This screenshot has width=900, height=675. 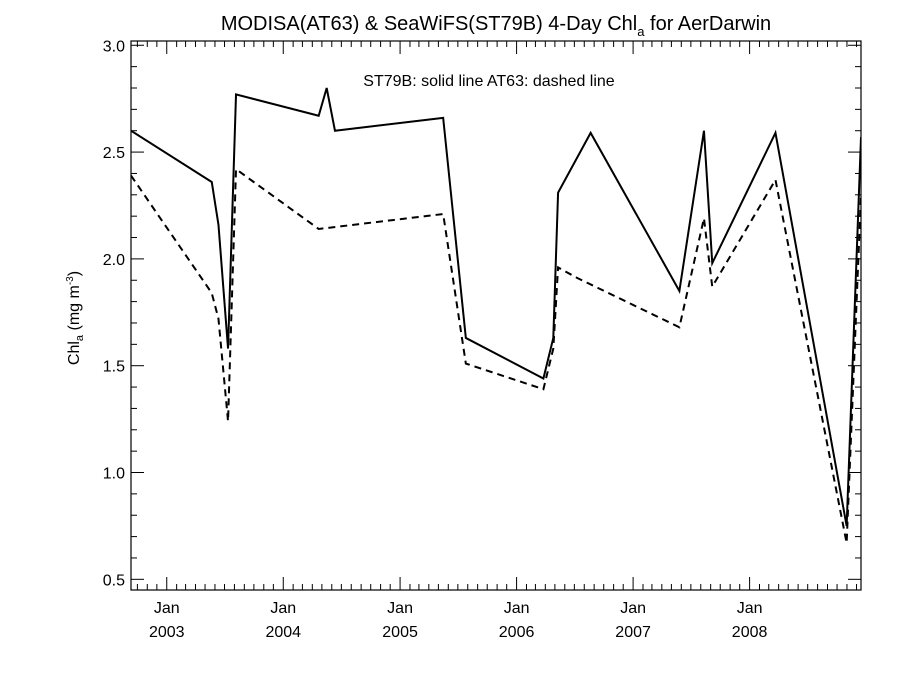 I want to click on y-axis-tick-labels: 0.5 1.0 1.5 2.0 2.5 3.0, so click(x=114, y=313).